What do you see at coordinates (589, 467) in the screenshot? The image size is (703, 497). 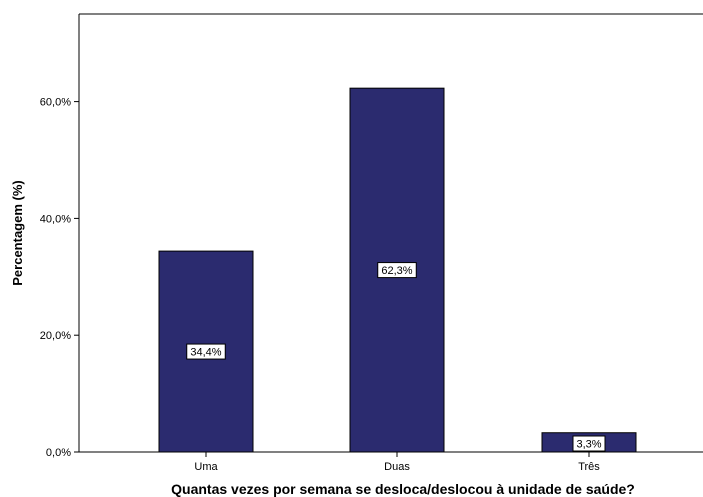 I see `x-tick-label: Três` at bounding box center [589, 467].